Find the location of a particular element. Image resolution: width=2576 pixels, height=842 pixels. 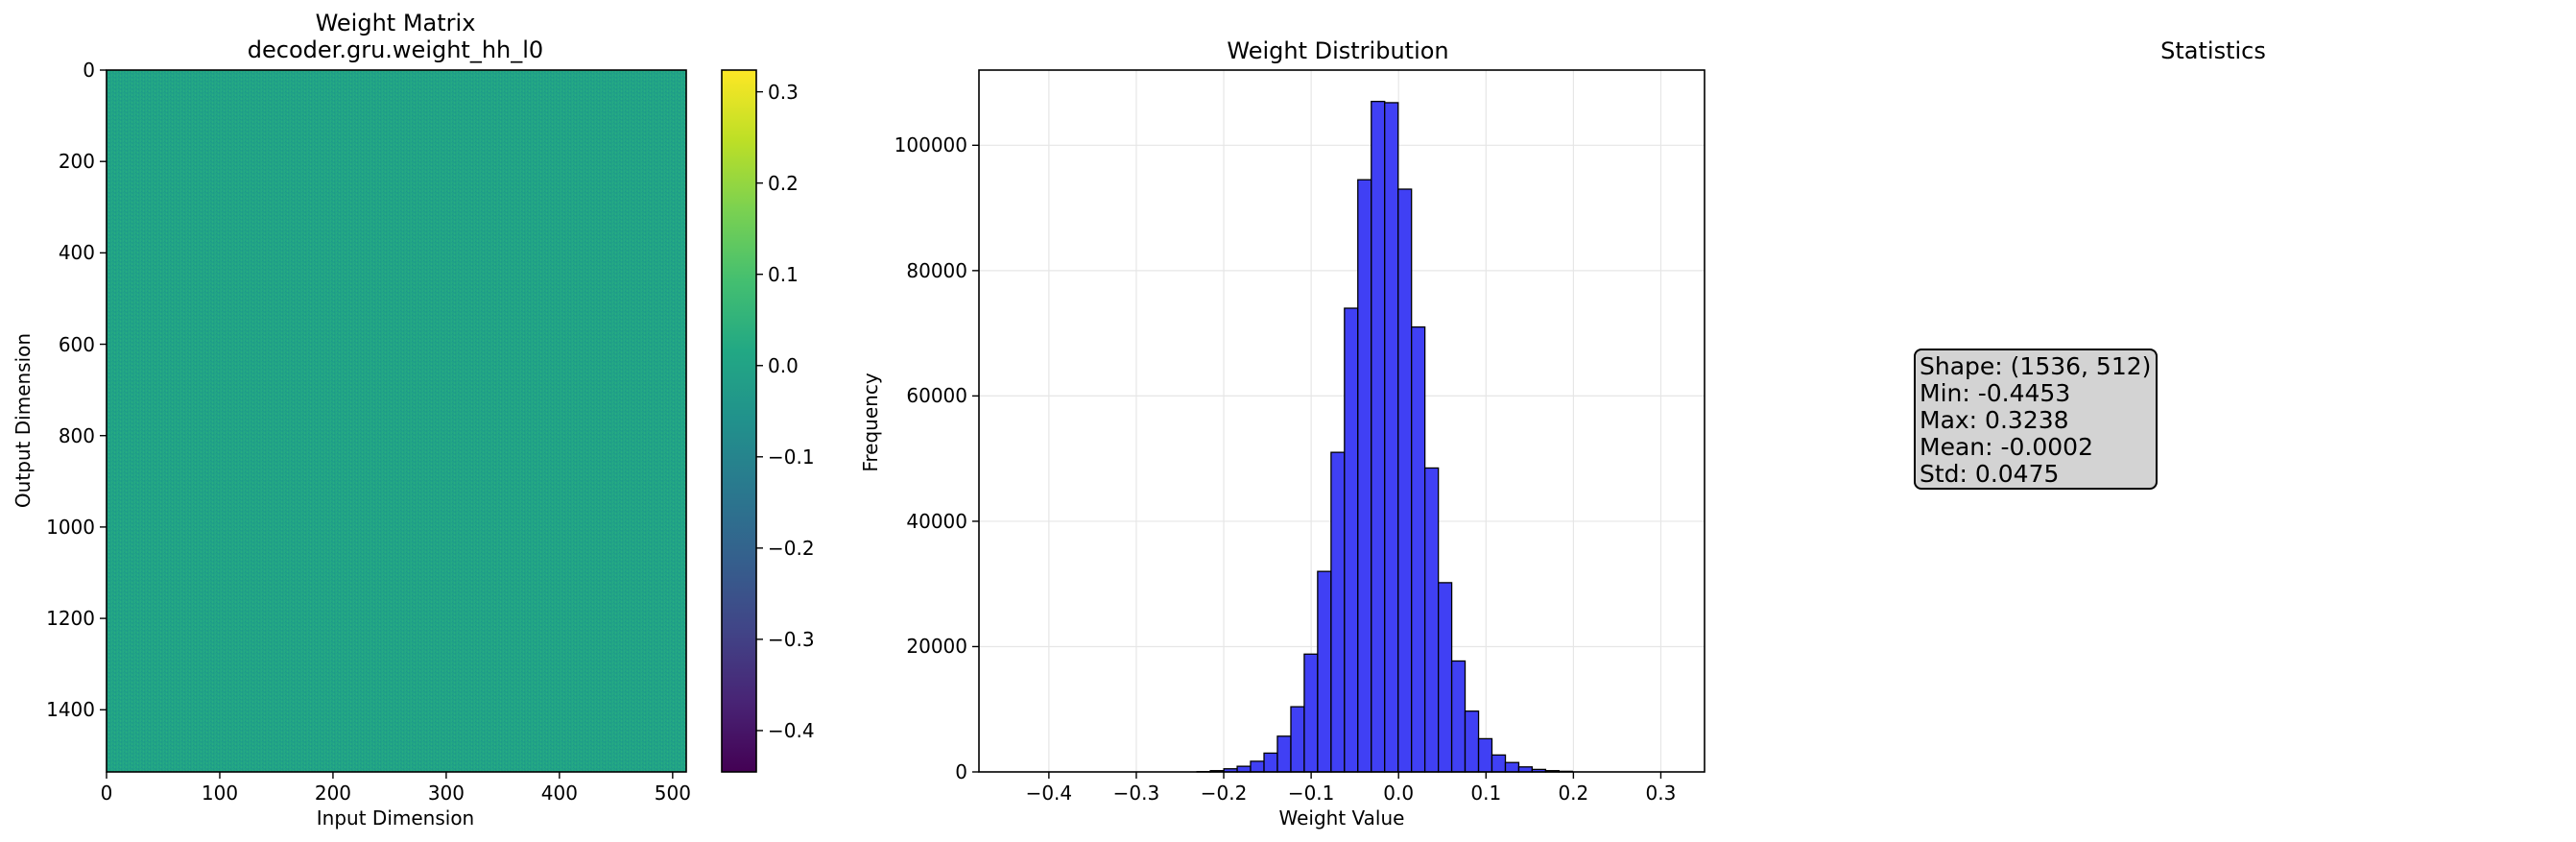

colorbar-tick-label: 0.1 is located at coordinates (783, 274).